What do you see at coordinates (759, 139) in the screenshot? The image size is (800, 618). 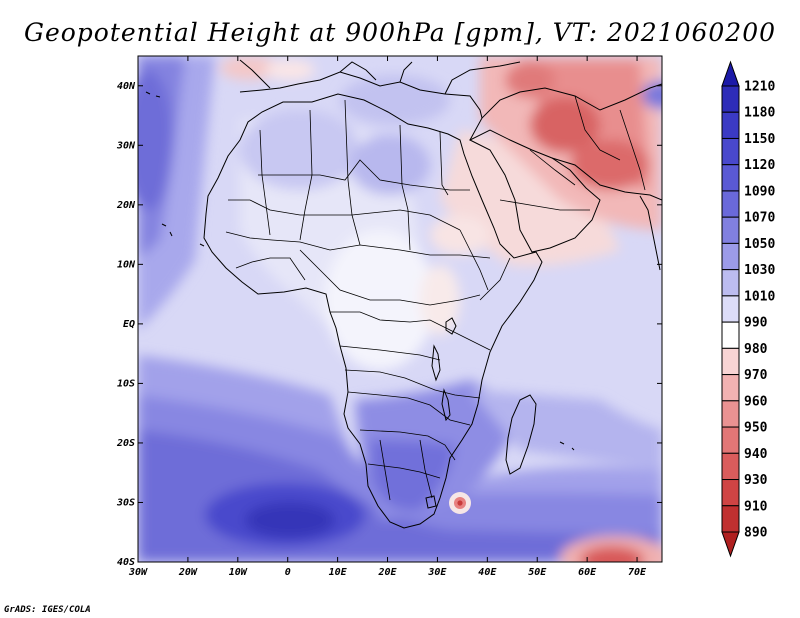 I see `colorbar-level-label: 1150` at bounding box center [759, 139].